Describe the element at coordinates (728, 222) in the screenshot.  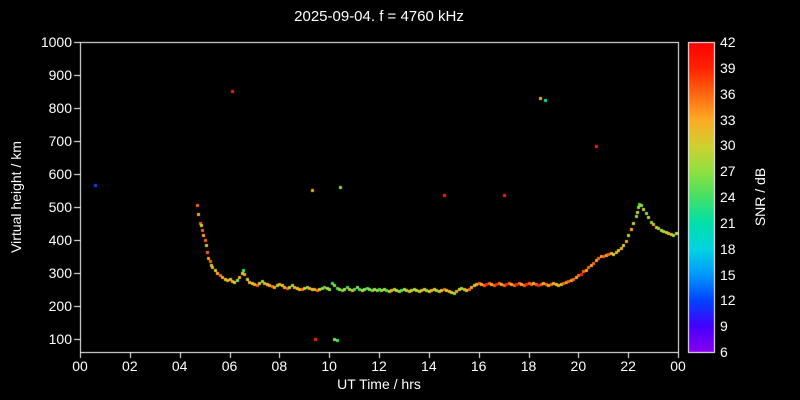
I see `colorbar-tick-label: 21` at that location.